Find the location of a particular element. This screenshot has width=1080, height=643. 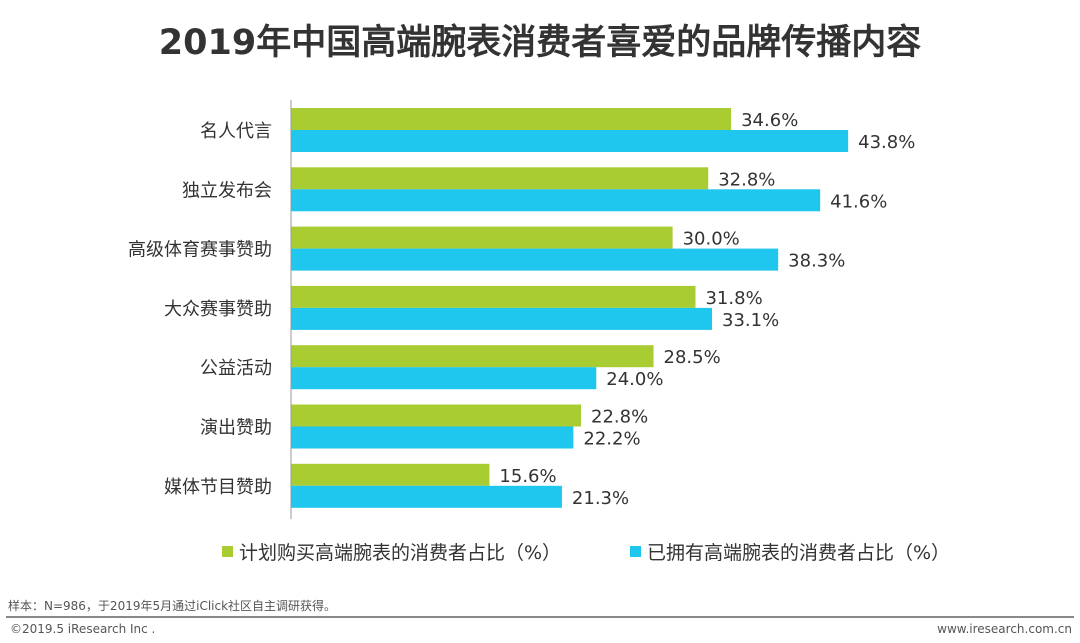

data-label: 33.1% is located at coordinates (750, 320).